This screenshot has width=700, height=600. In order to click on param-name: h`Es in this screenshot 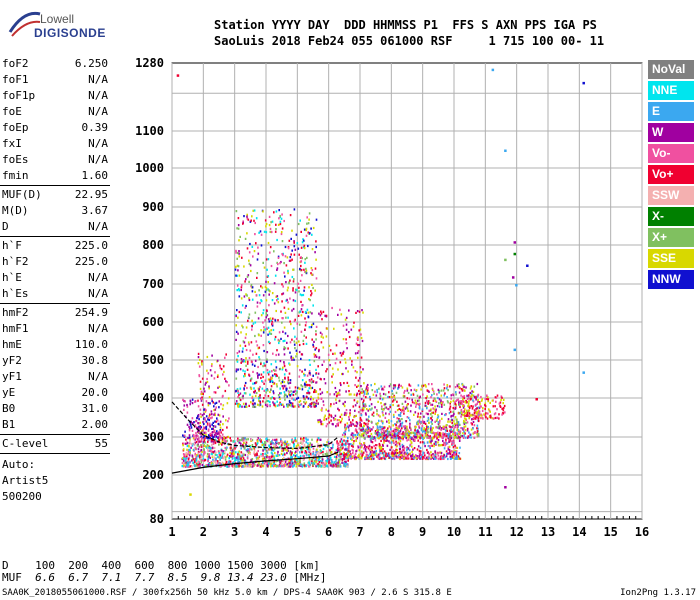, I will do `click(15, 293)`.